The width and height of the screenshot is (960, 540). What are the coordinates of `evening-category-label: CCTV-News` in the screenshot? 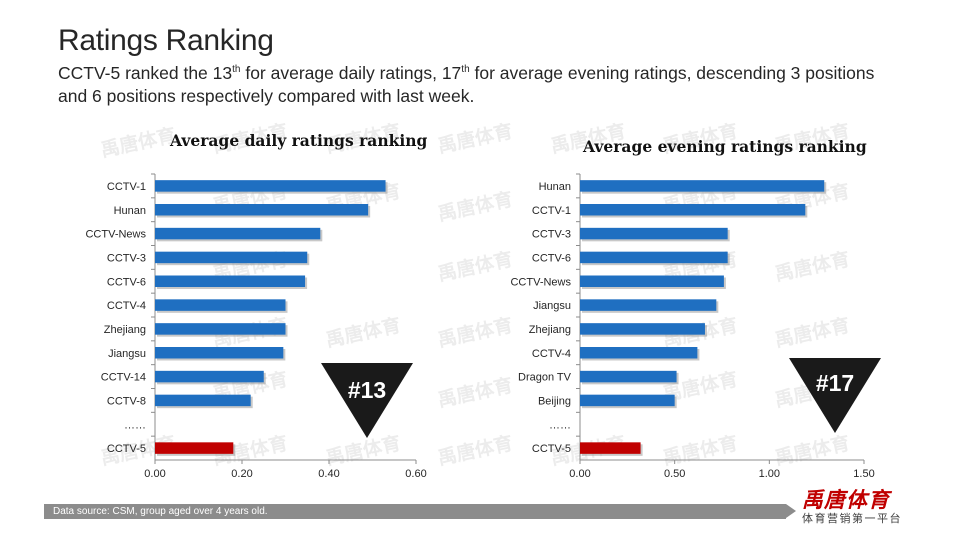 It's located at (540, 282).